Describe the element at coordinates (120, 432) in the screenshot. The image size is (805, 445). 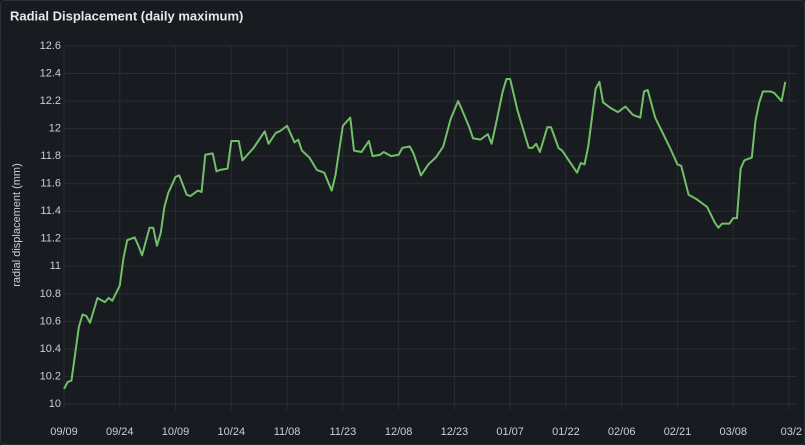
I see `x-tick-label: 09/24` at that location.